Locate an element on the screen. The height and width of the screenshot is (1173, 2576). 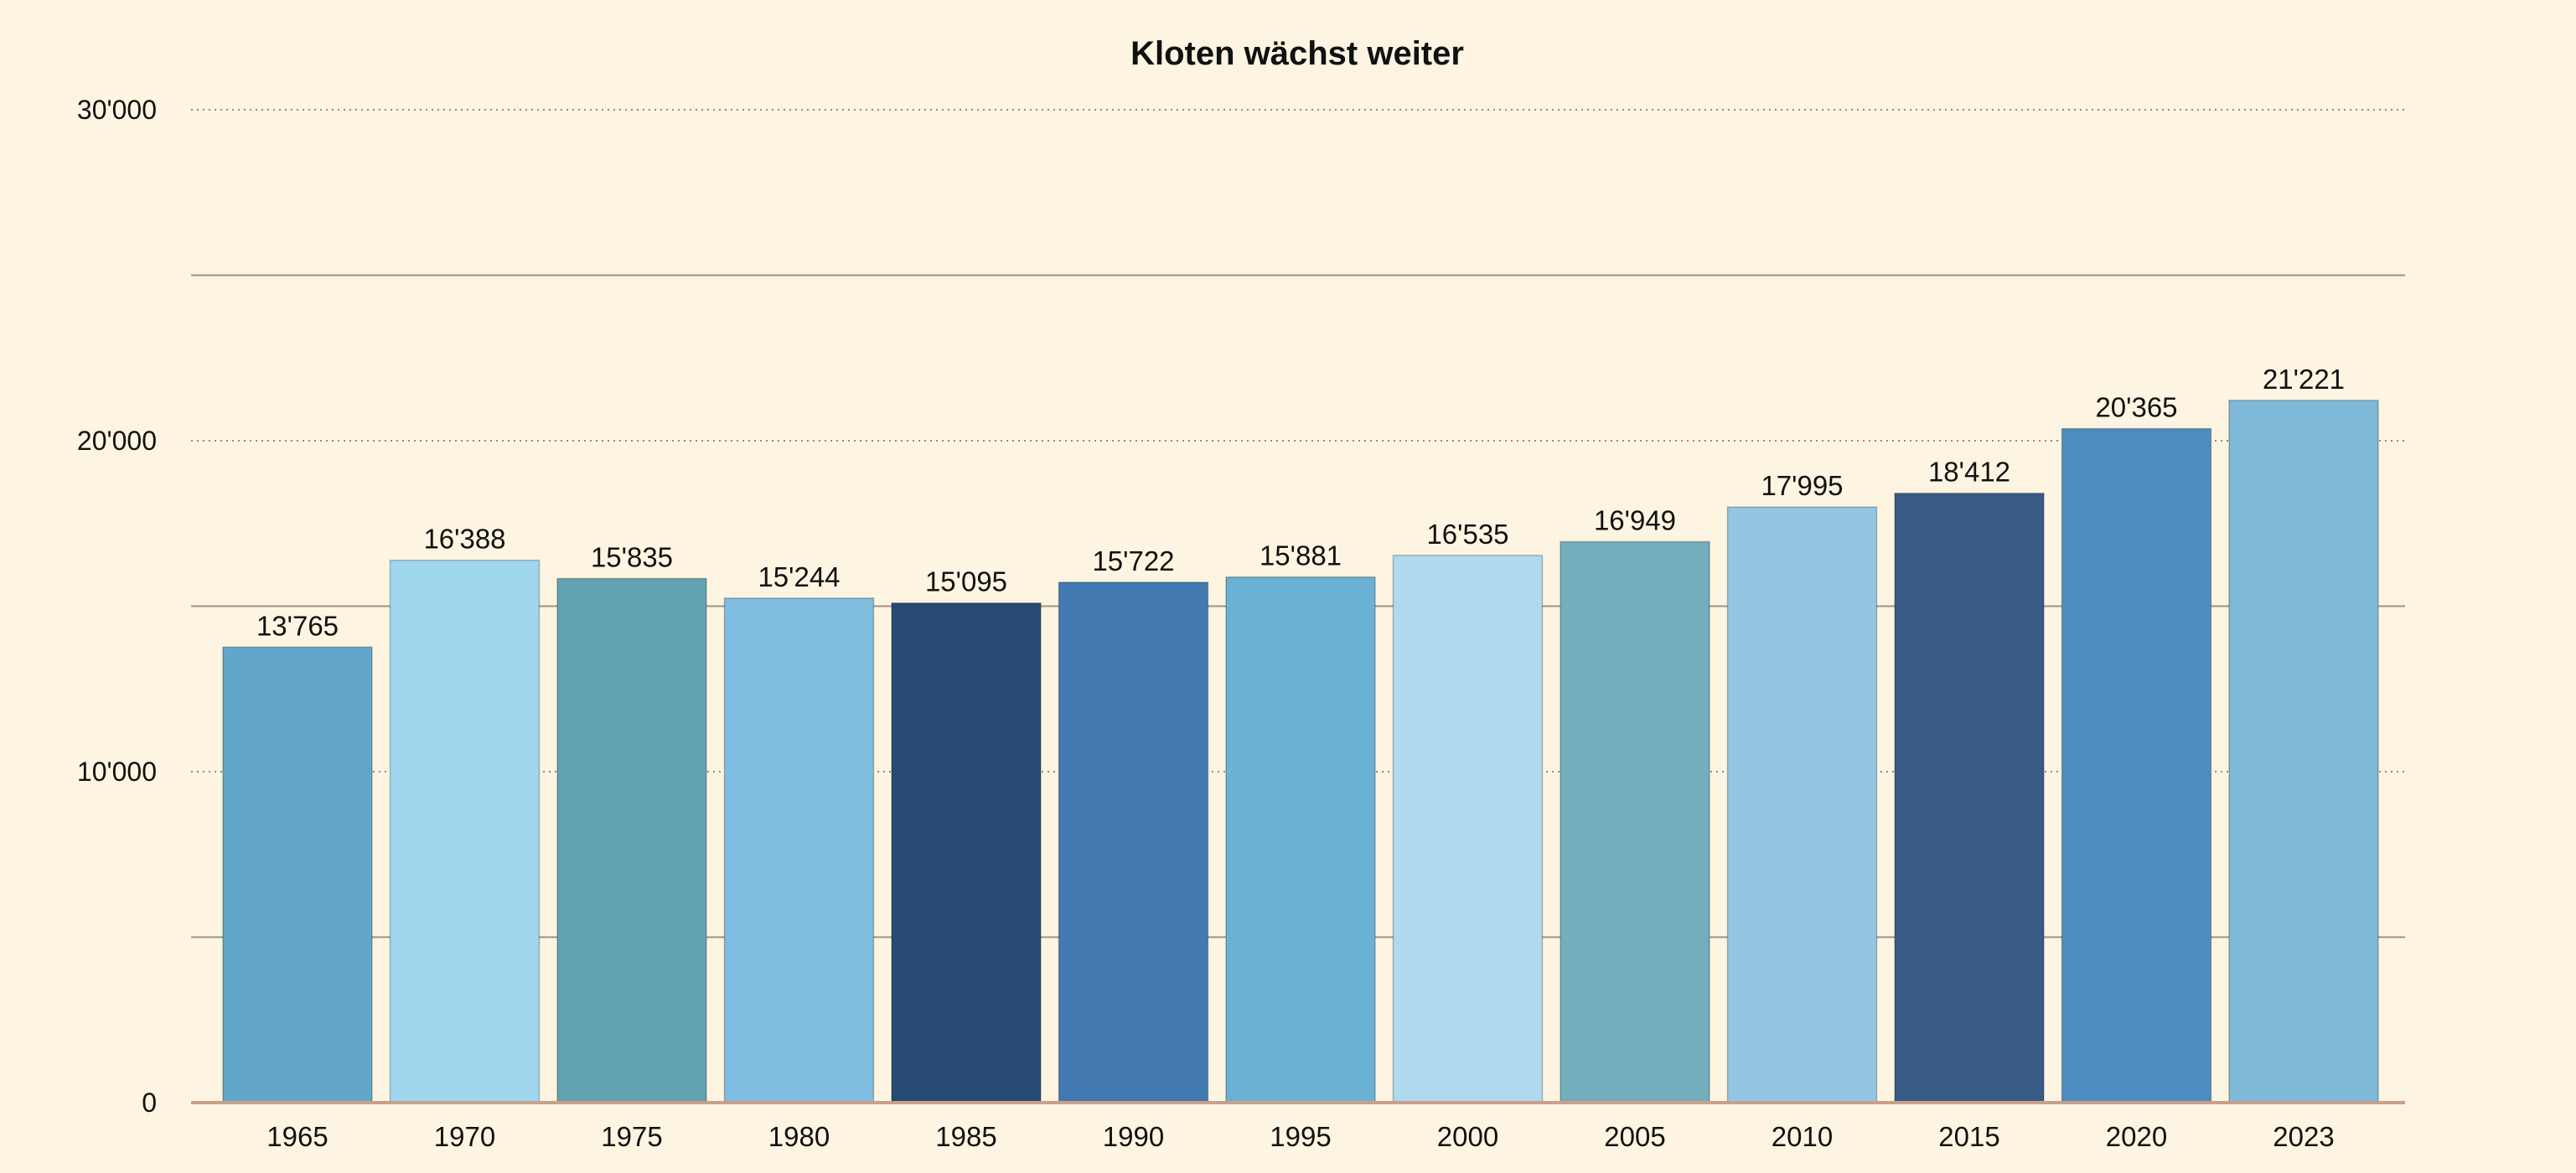
data-label: 15'835 is located at coordinates (632, 557).